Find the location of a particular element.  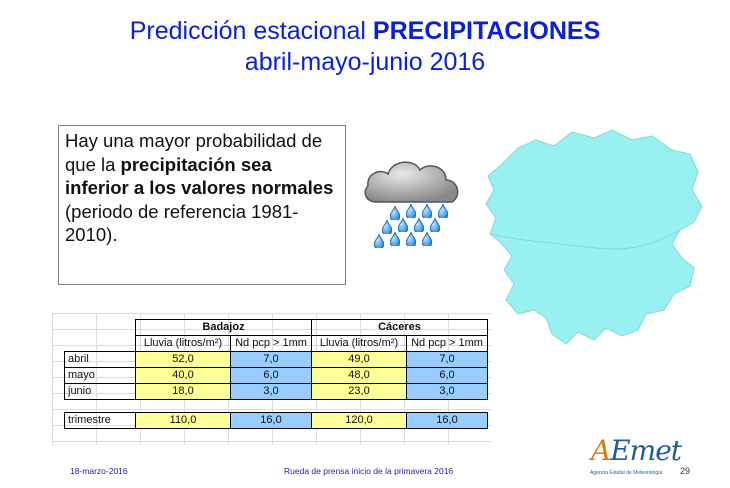

footer-date: 18-marzo-2016 is located at coordinates (99, 471).